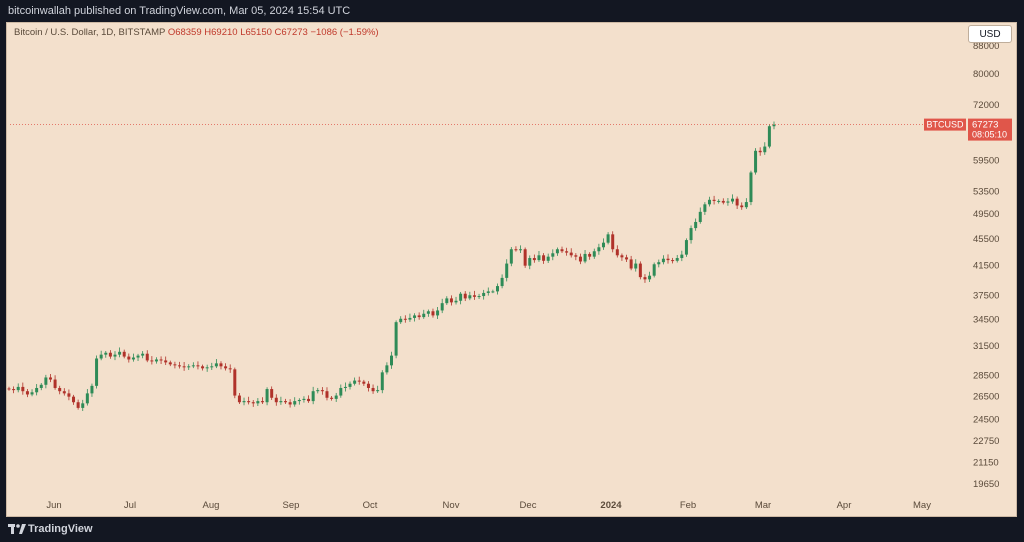  Describe the element at coordinates (986, 46) in the screenshot. I see `price-tick-label: 88000` at that location.